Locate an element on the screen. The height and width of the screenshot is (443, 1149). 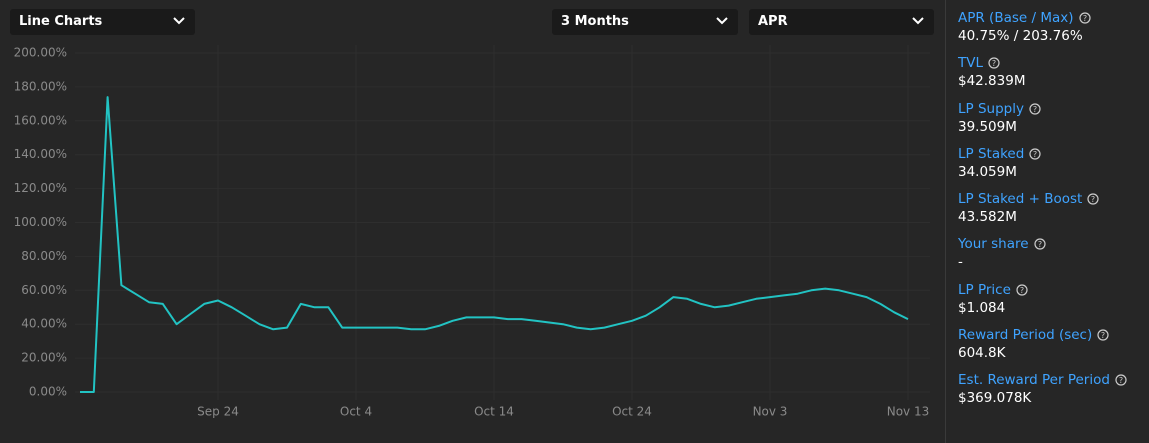
stat-label: Est. Reward Per Period? is located at coordinates (1052, 380).